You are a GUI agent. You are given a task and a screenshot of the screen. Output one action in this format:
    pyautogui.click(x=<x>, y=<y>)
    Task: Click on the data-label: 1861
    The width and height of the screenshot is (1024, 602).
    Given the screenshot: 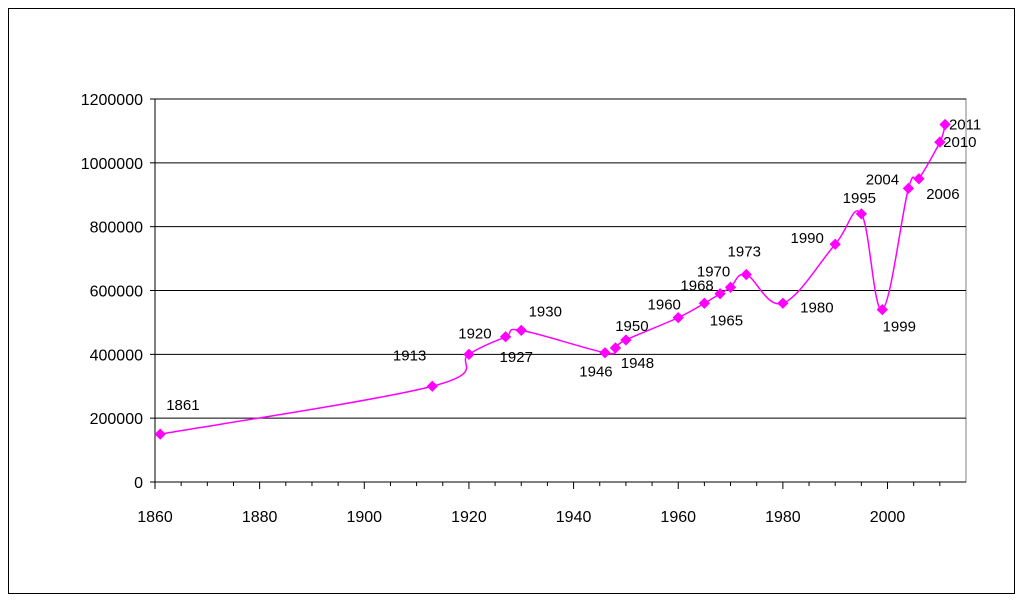 What is the action you would take?
    pyautogui.click(x=182, y=405)
    